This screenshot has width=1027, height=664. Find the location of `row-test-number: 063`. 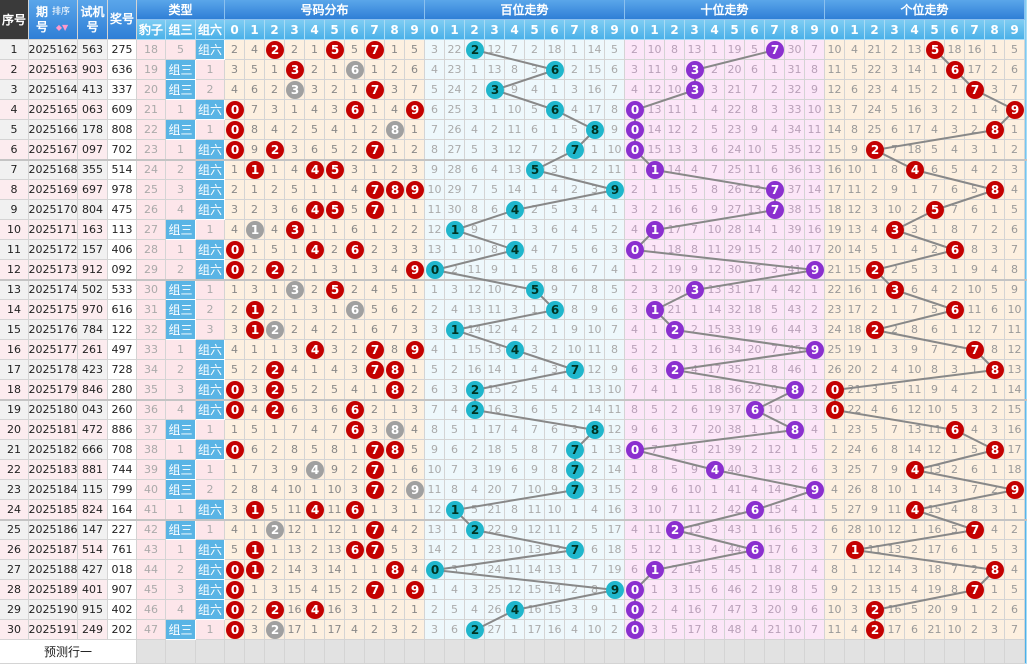

row-test-number: 063 is located at coordinates (93, 110).